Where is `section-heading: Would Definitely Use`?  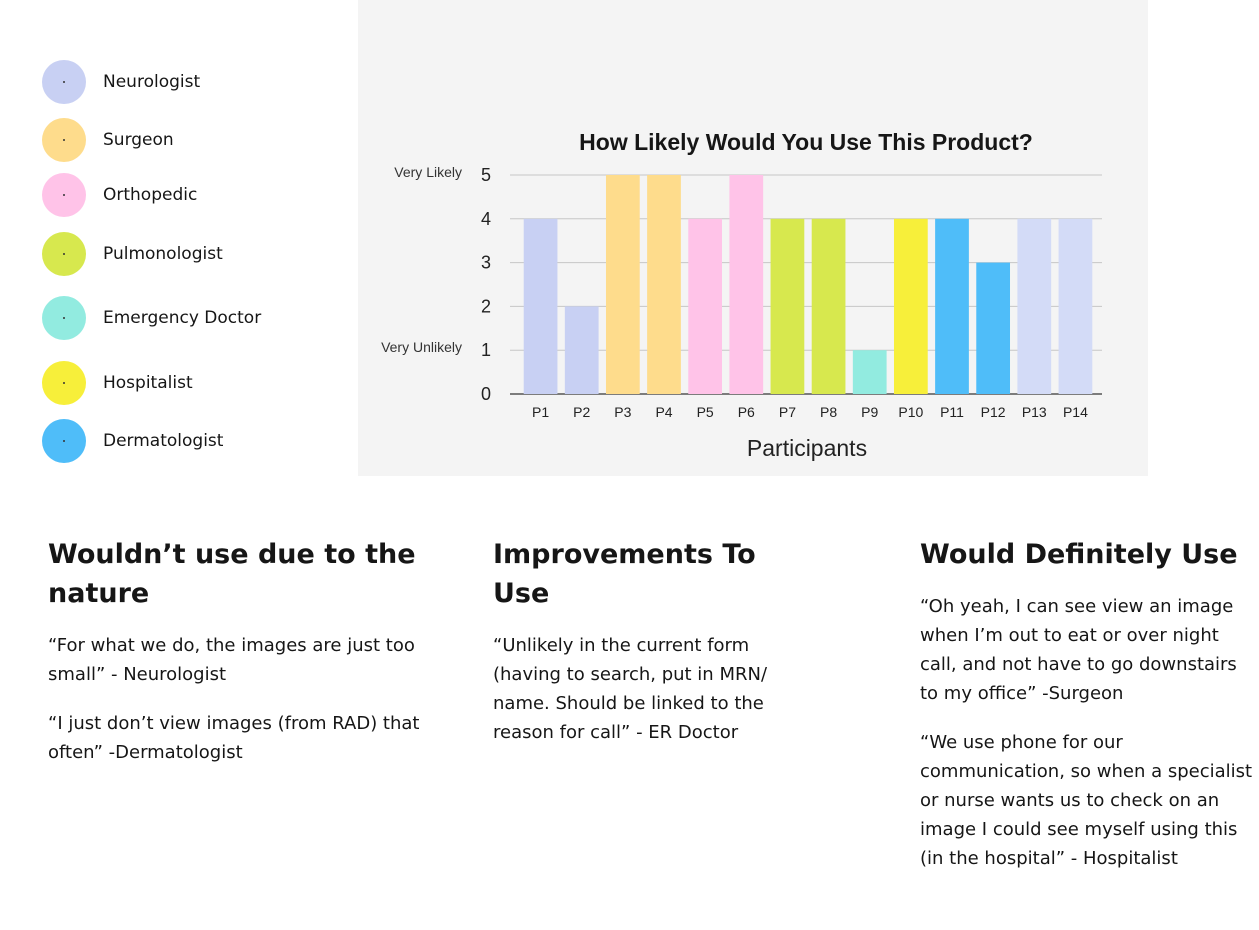
section-heading: Would Definitely Use is located at coordinates (1079, 554).